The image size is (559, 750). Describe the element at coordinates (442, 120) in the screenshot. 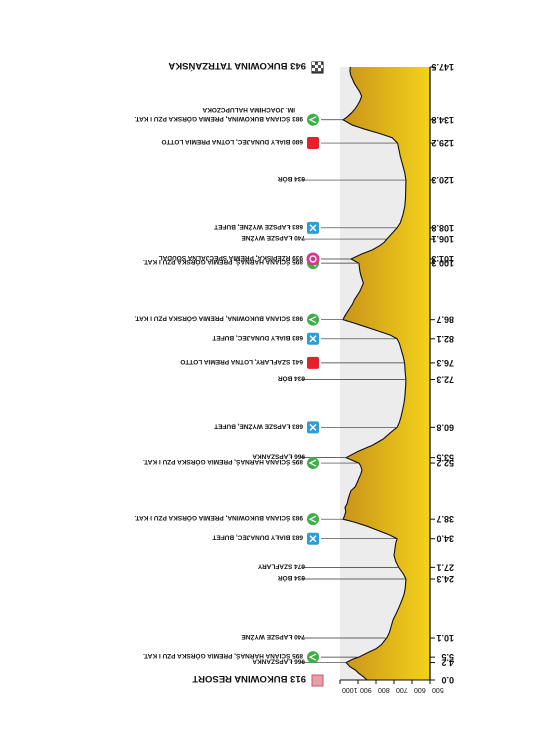

I see `distance-tick-label: 134.8` at that location.